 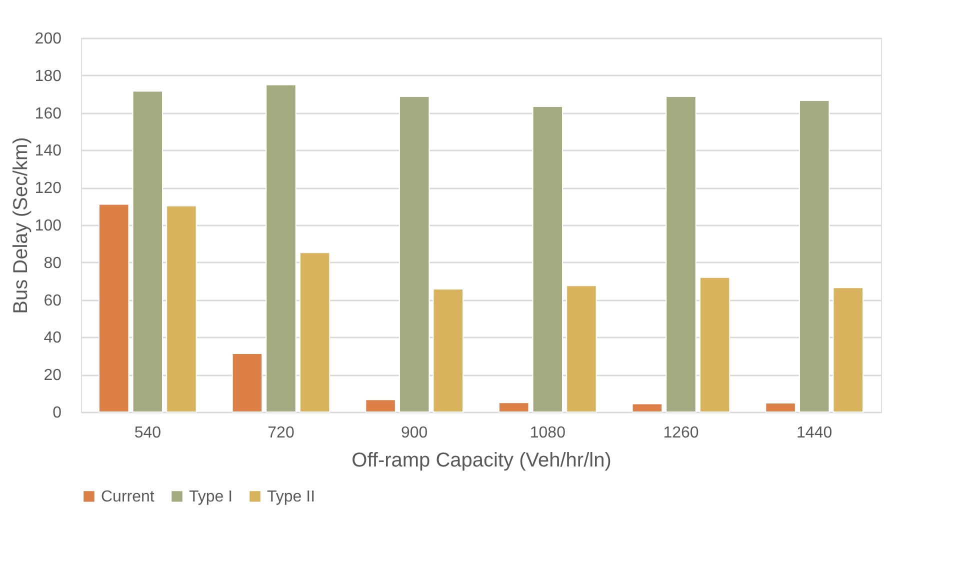 What do you see at coordinates (21, 225) in the screenshot?
I see `y-axis-title: Bus Delay (Sec/km)` at bounding box center [21, 225].